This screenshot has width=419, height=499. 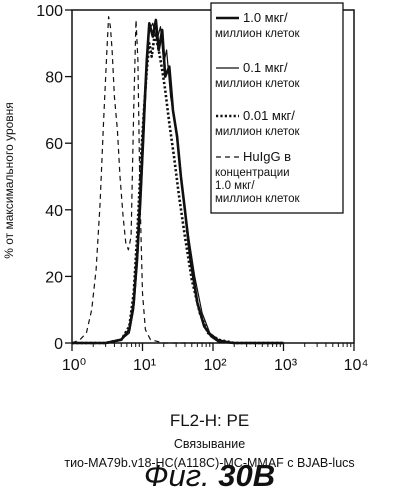 What do you see at coordinates (54, 78) in the screenshot?
I see `y-tick-label: 80` at bounding box center [54, 78].